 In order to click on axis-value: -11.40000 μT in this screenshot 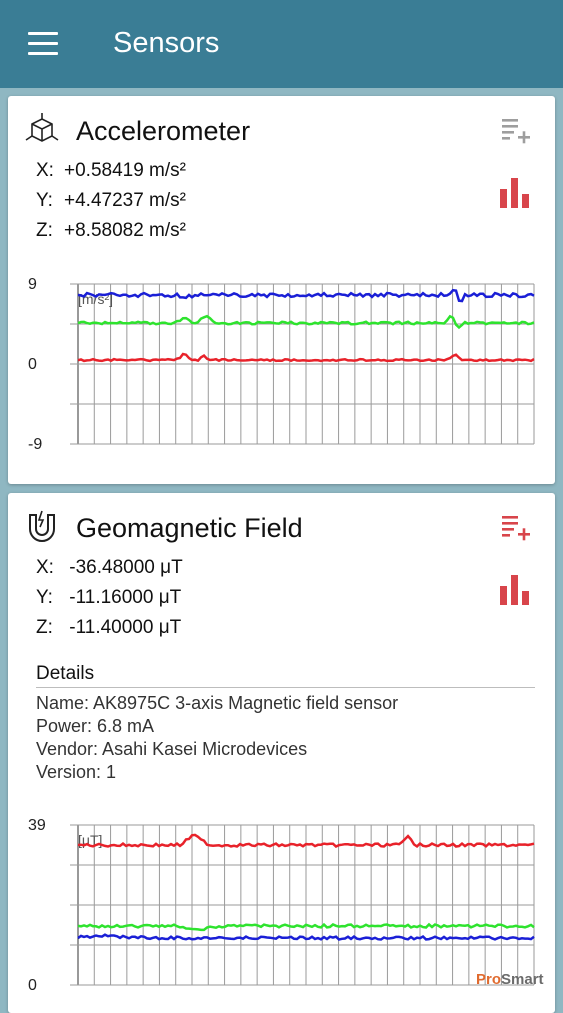, I will do `click(123, 627)`.